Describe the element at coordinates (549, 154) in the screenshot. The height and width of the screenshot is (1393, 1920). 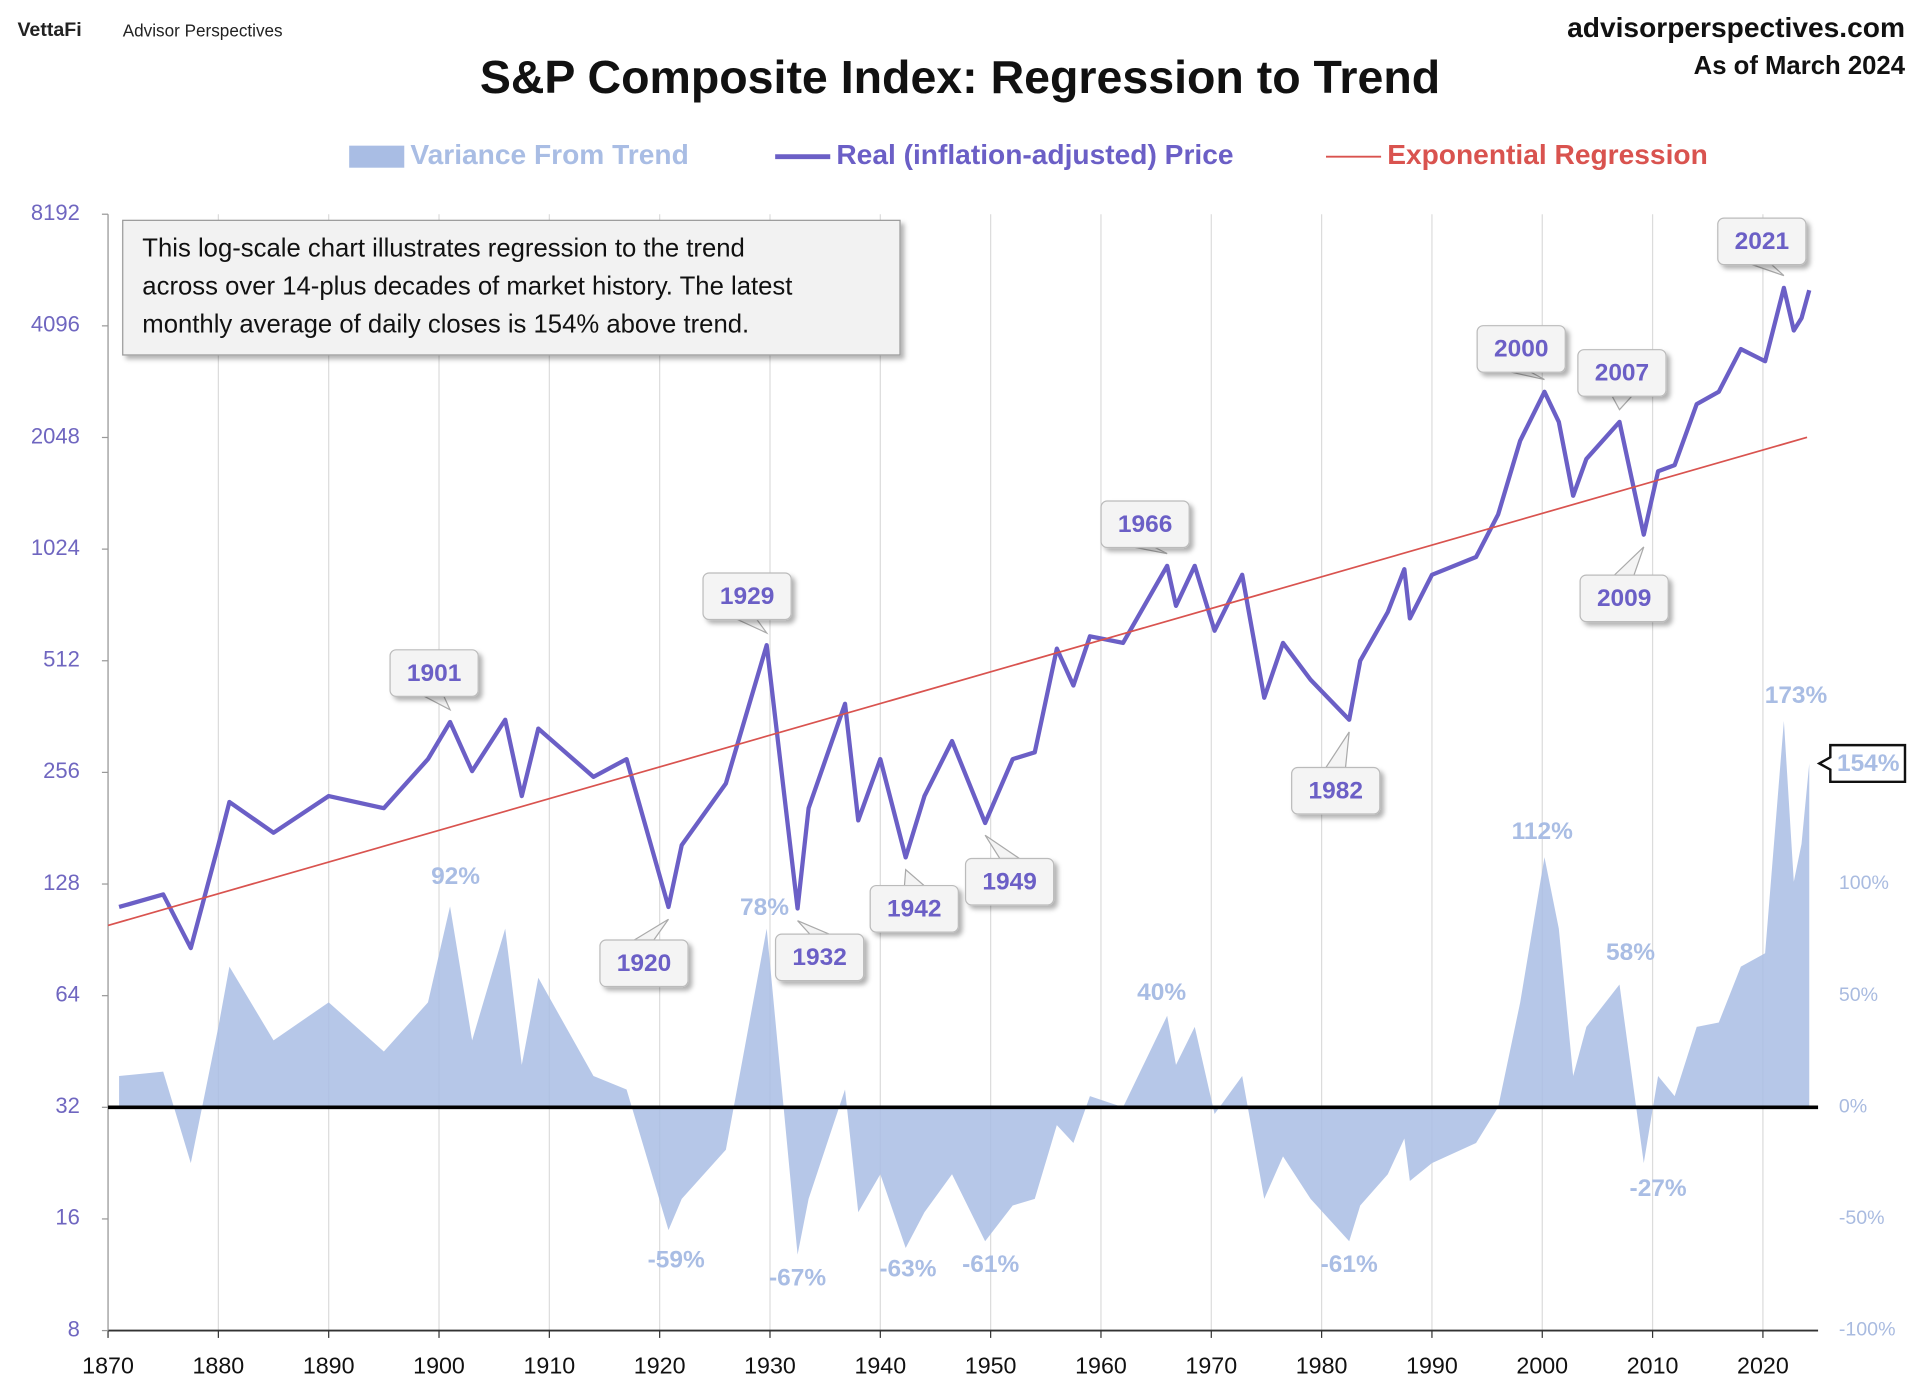
I see `legend-label: Variance From Trend` at that location.